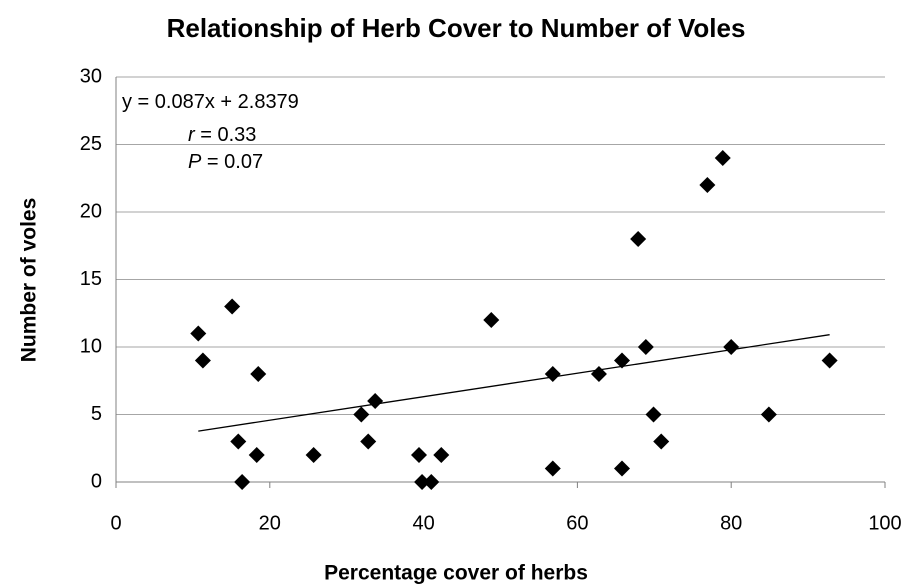 The width and height of the screenshot is (913, 587). What do you see at coordinates (195, 162) in the screenshot?
I see `annotation-symbol: P` at bounding box center [195, 162].